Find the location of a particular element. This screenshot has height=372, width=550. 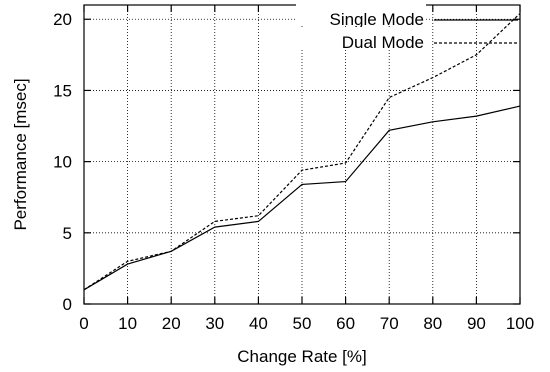

legend-label: Single Mode is located at coordinates (376, 19).